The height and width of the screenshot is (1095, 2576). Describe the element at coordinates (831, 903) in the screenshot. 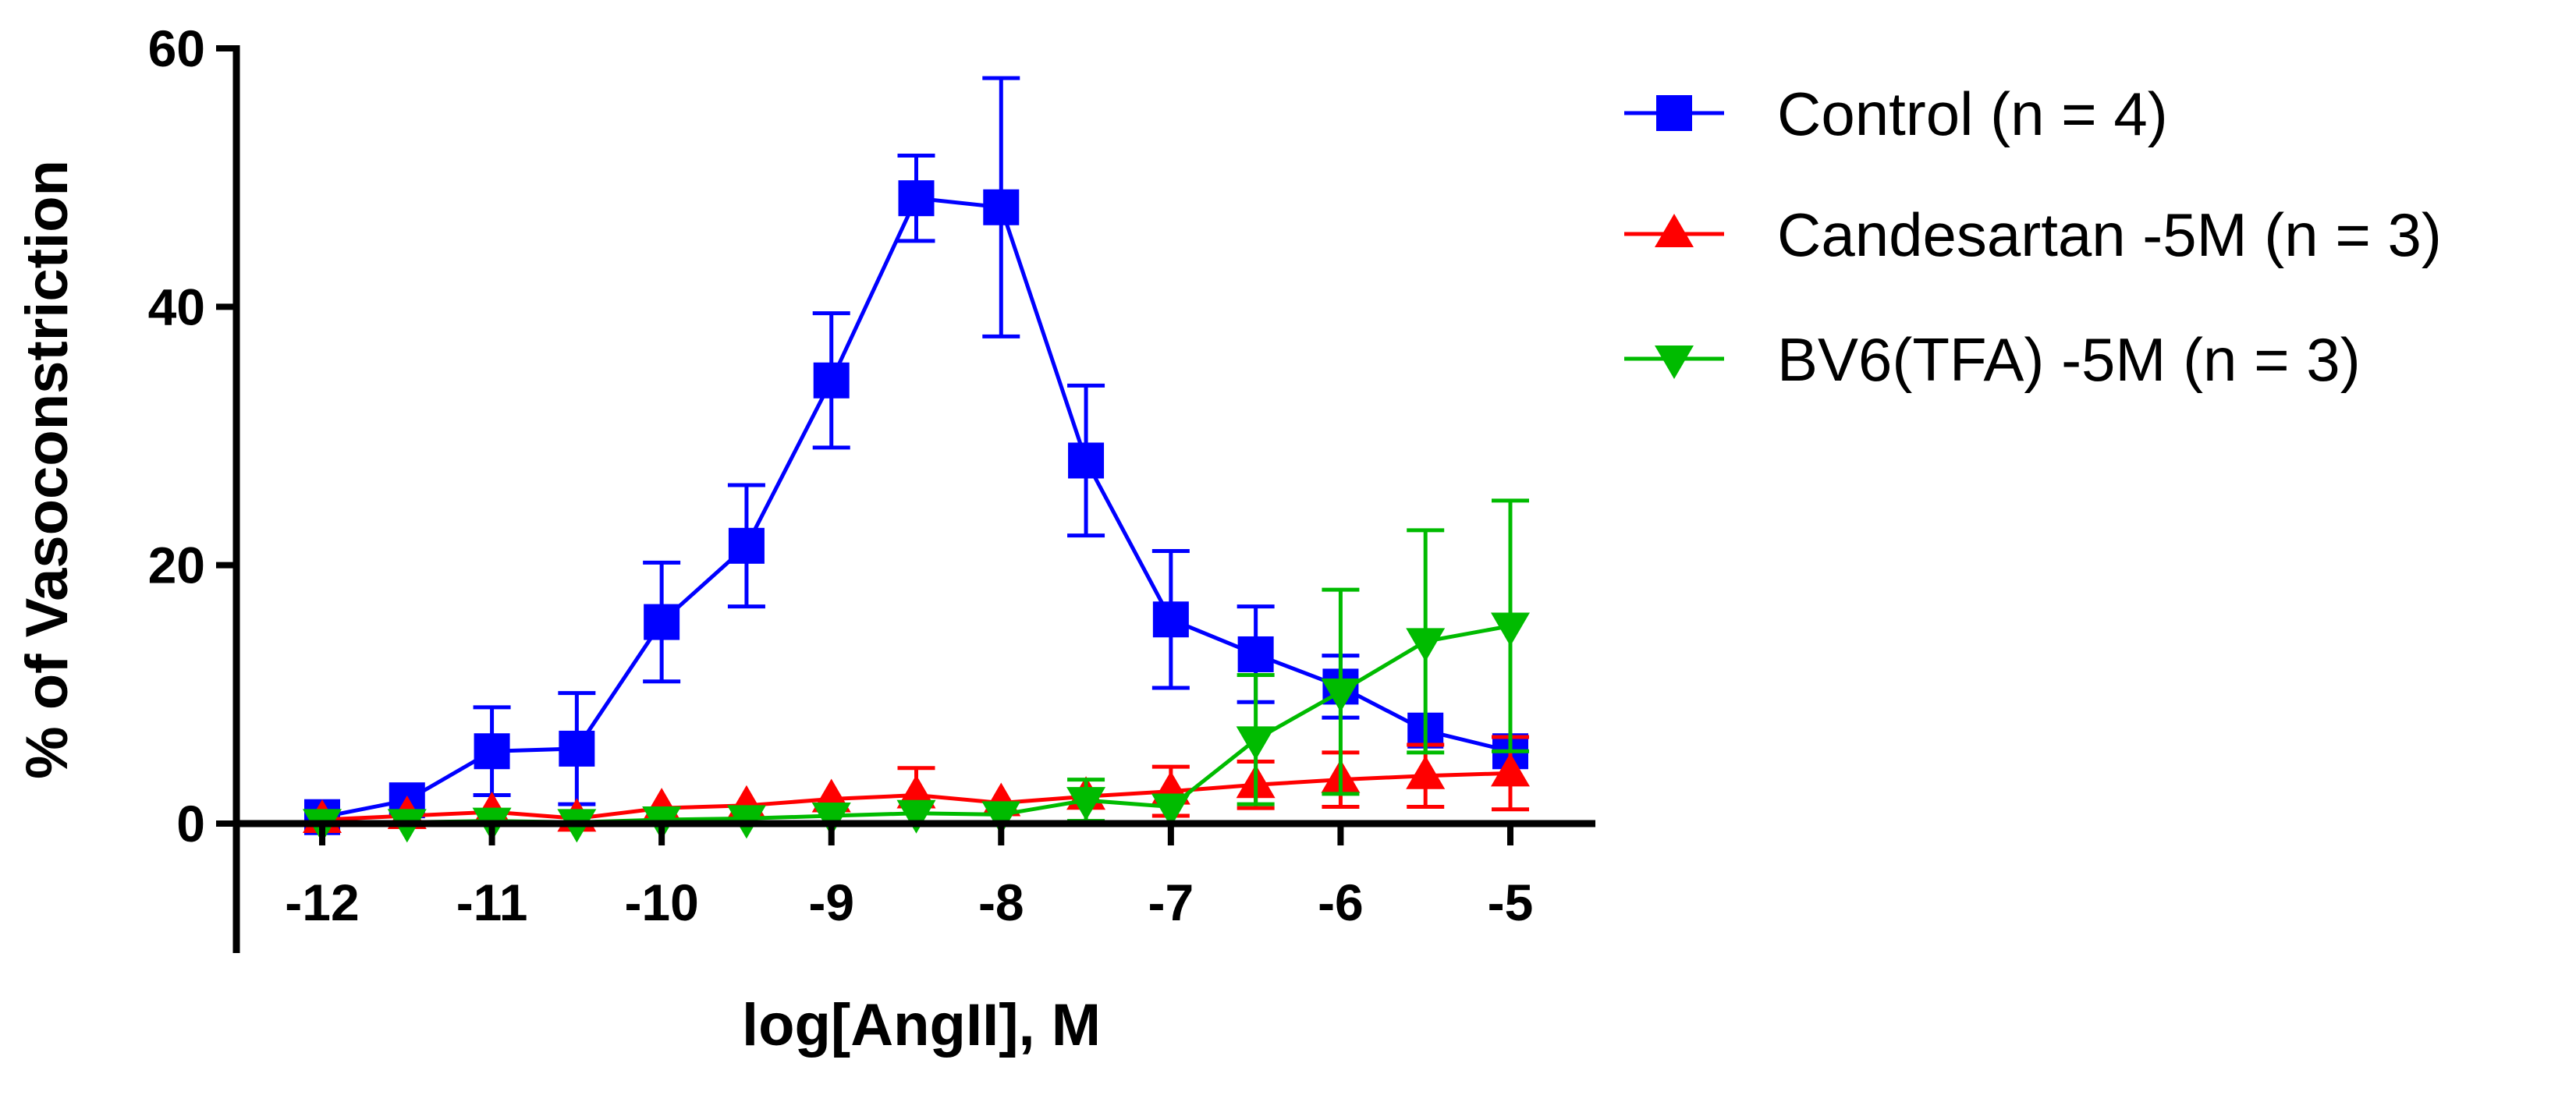

I see `x-tick-label: -9` at that location.